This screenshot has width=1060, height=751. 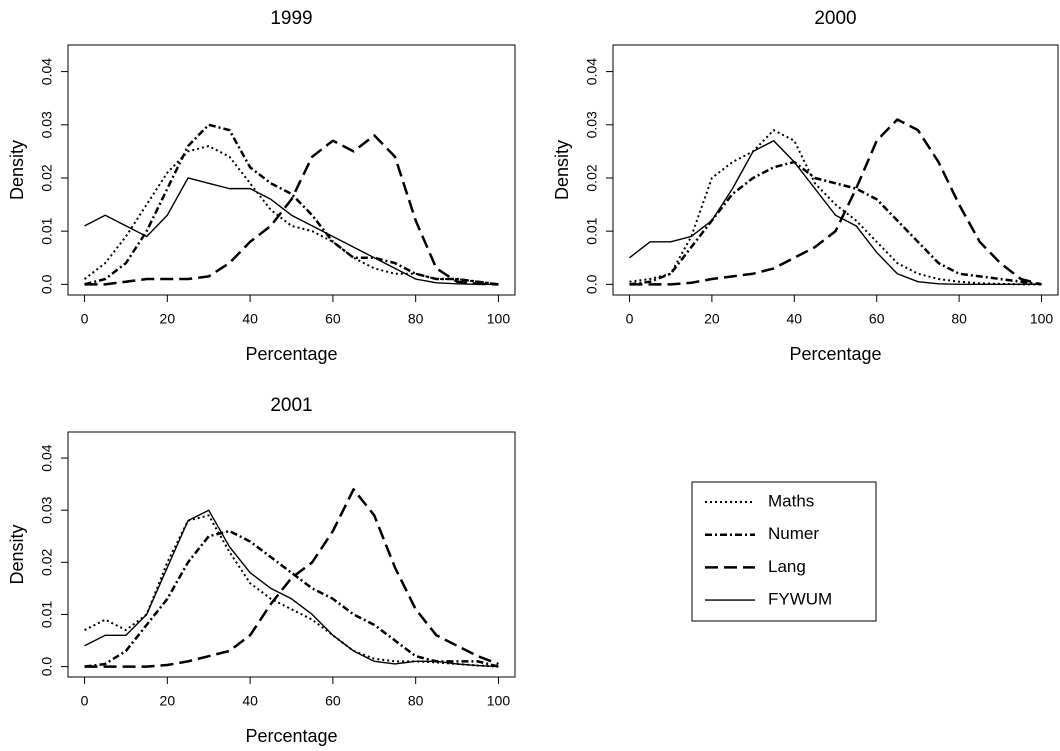 What do you see at coordinates (787, 566) in the screenshot?
I see `legend-label: Lang` at bounding box center [787, 566].